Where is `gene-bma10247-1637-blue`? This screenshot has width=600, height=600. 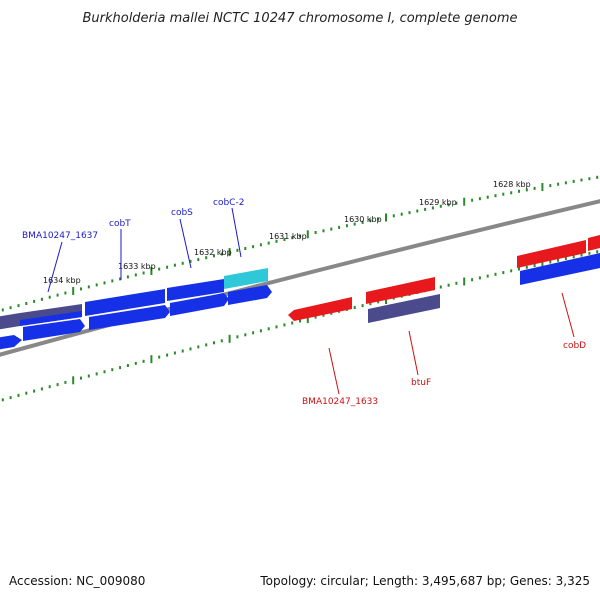 gene-bma10247-1637-blue is located at coordinates (51, 318).